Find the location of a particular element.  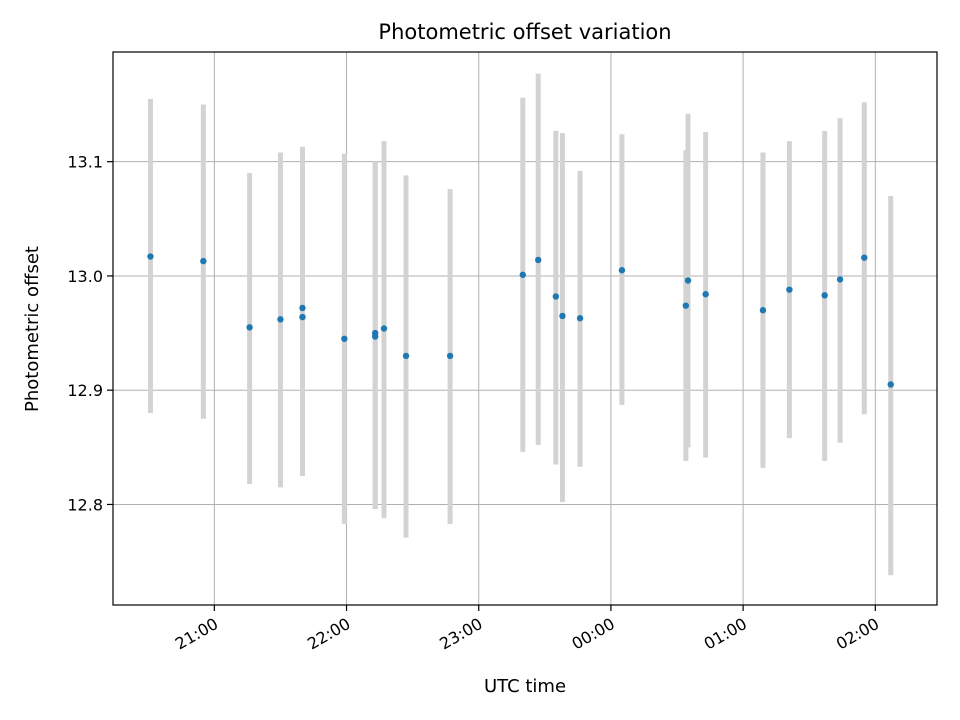

y-tick-label: 12.8 is located at coordinates (85, 504).